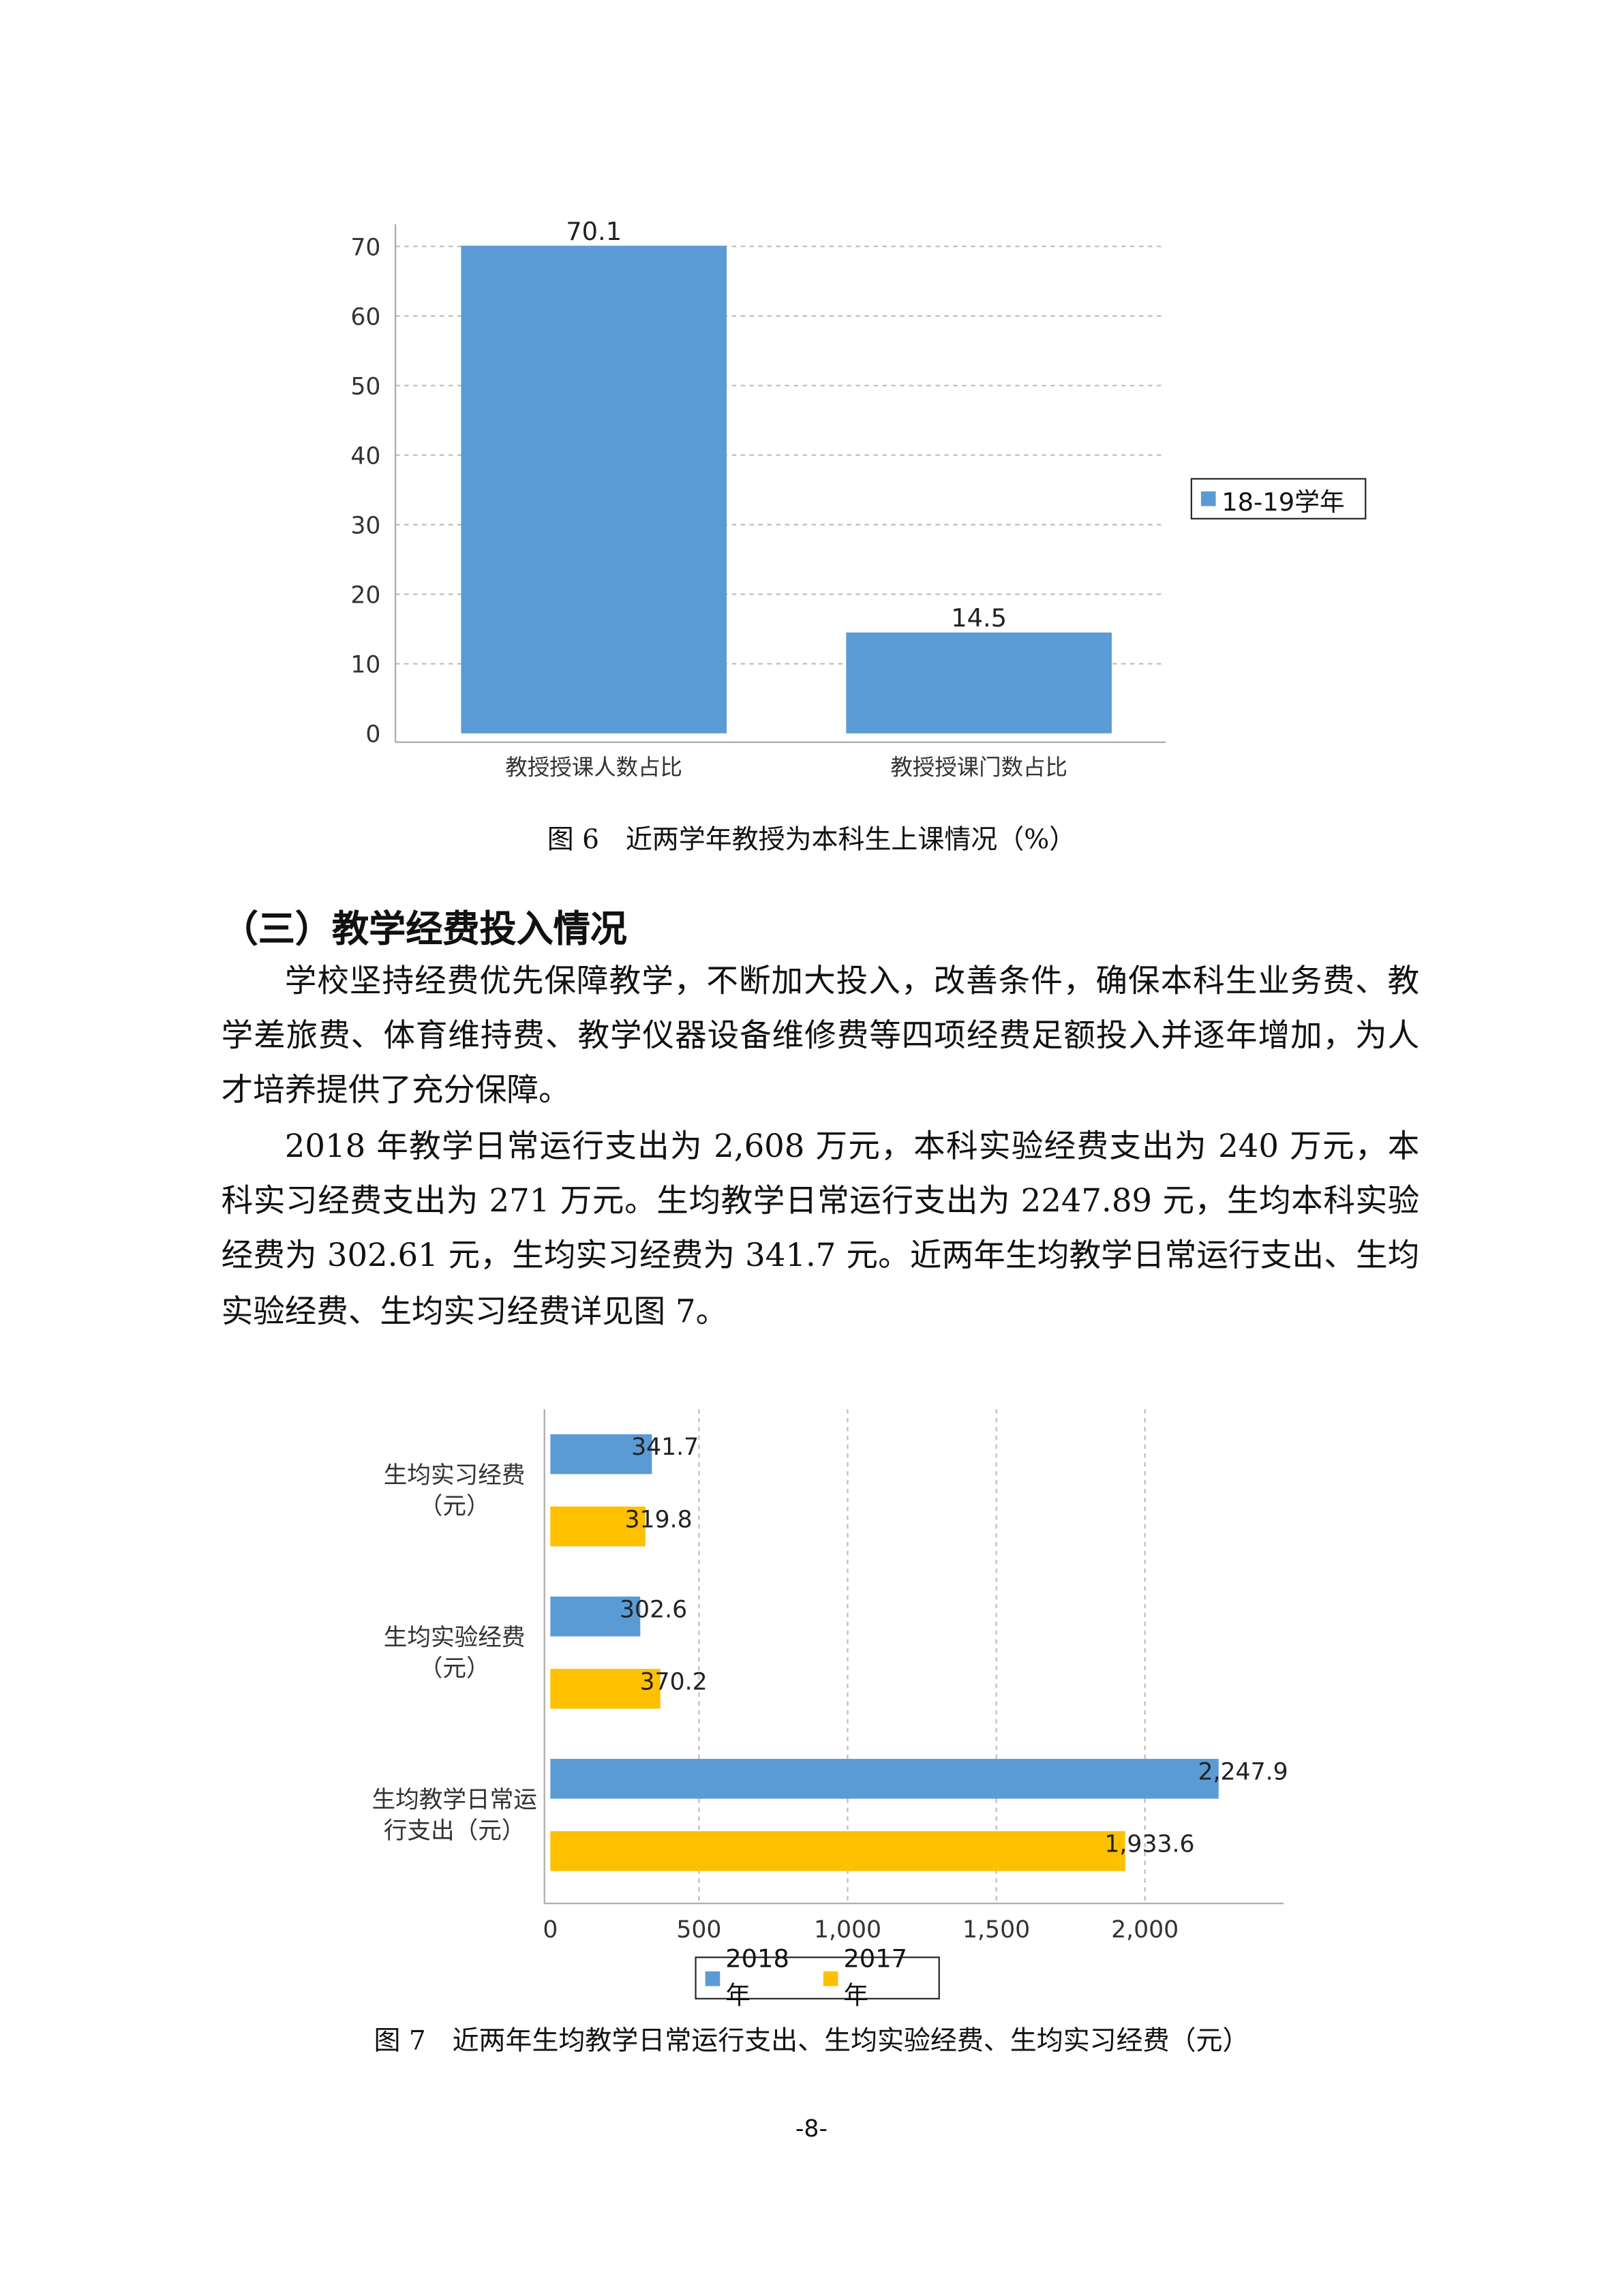 Image resolution: width=1623 pixels, height=2296 pixels. What do you see at coordinates (757, 1978) in the screenshot?
I see `legend-label-2018: 2018年` at bounding box center [757, 1978].